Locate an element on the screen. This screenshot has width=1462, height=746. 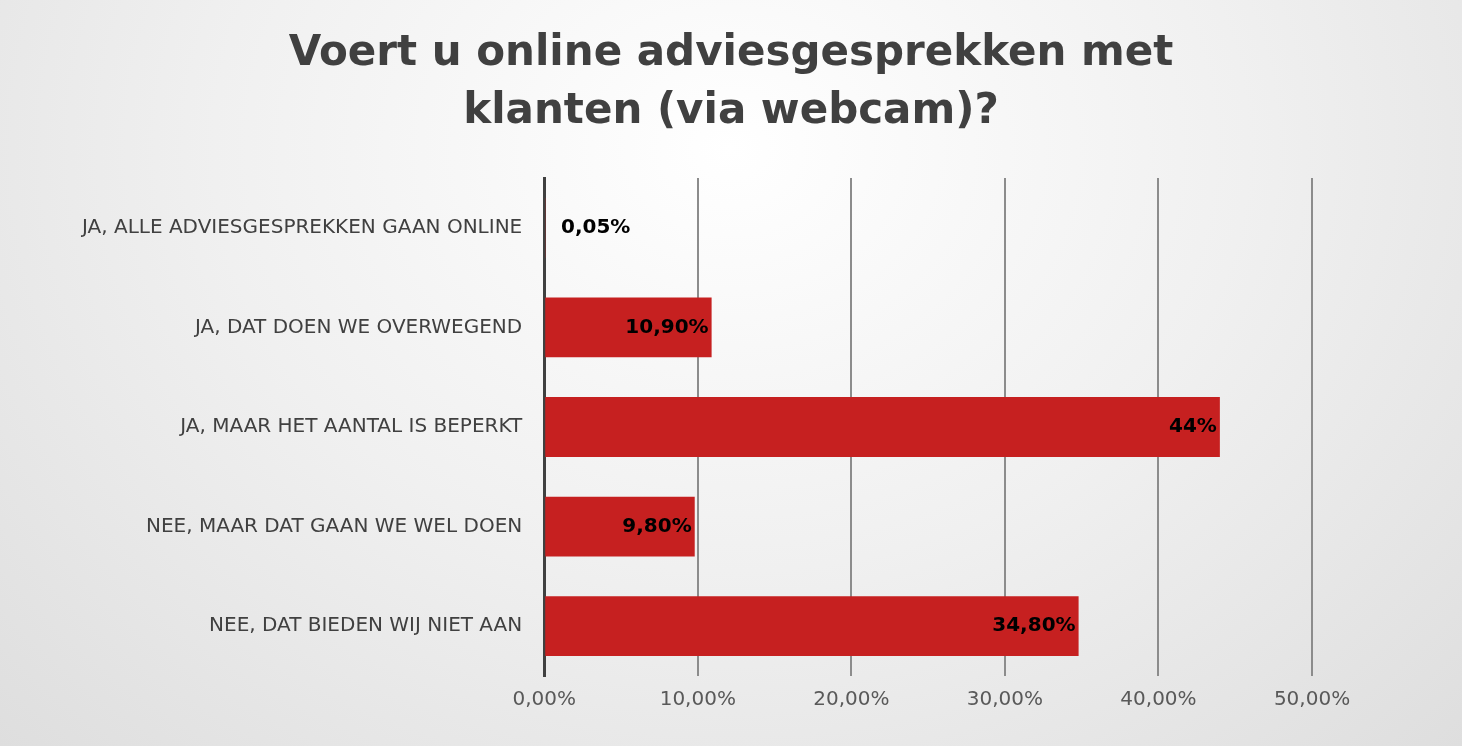
x-tick-label: 10,00% is located at coordinates (697, 698).